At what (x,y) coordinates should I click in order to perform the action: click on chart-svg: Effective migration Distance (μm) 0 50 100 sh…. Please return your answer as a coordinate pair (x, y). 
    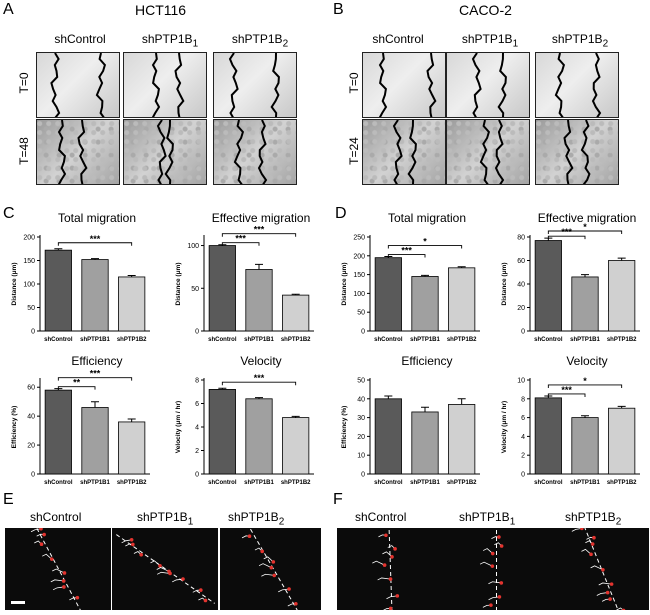
    Looking at the image, I should click on (244, 277).